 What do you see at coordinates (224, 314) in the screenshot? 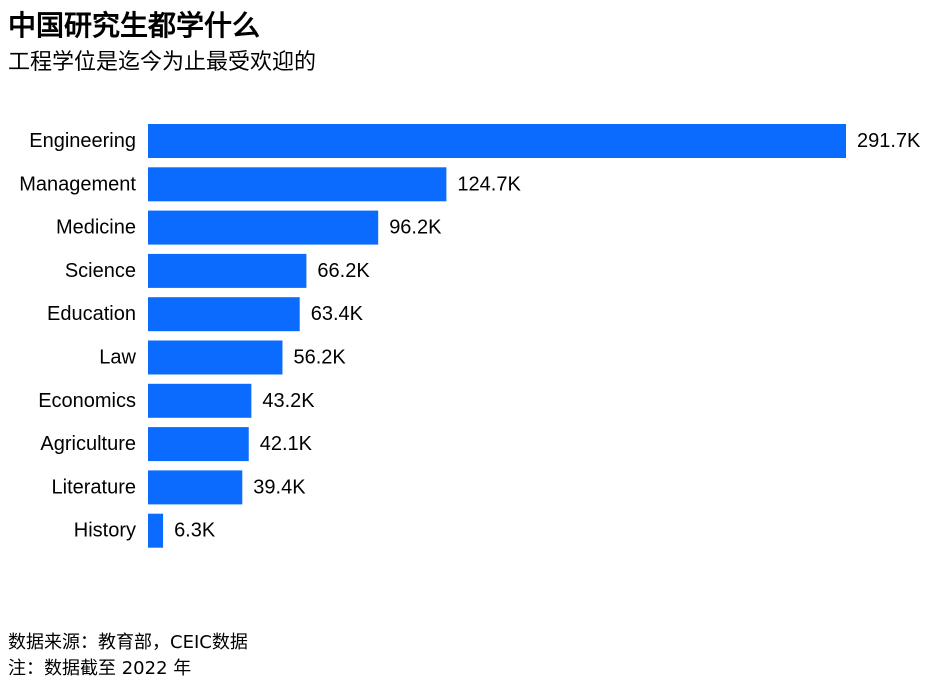
I see `bar-education` at bounding box center [224, 314].